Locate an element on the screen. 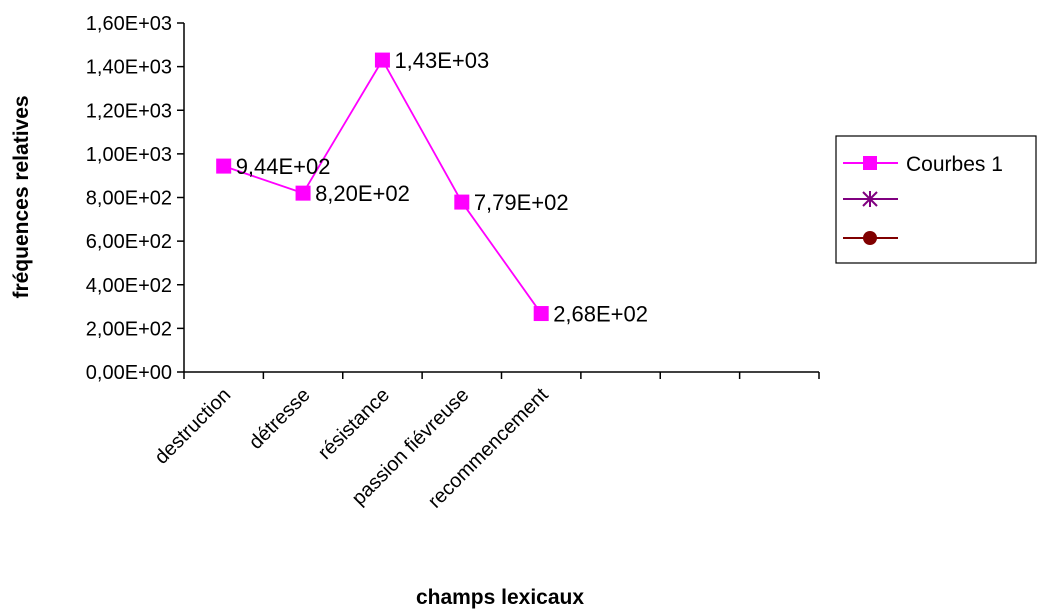  legend-marker-circle-icon is located at coordinates (870, 238).